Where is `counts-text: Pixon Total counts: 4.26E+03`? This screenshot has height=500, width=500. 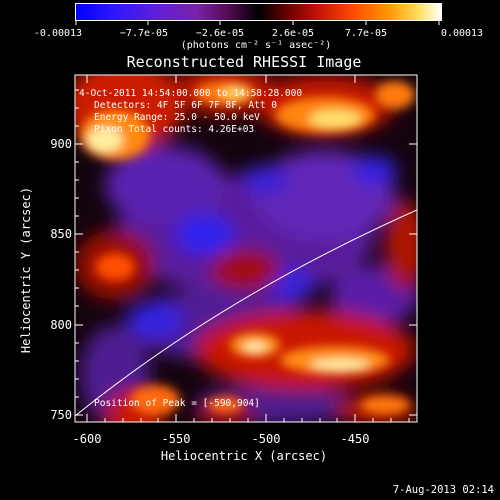 counts-text: Pixon Total counts: 4.26E+03 is located at coordinates (174, 129).